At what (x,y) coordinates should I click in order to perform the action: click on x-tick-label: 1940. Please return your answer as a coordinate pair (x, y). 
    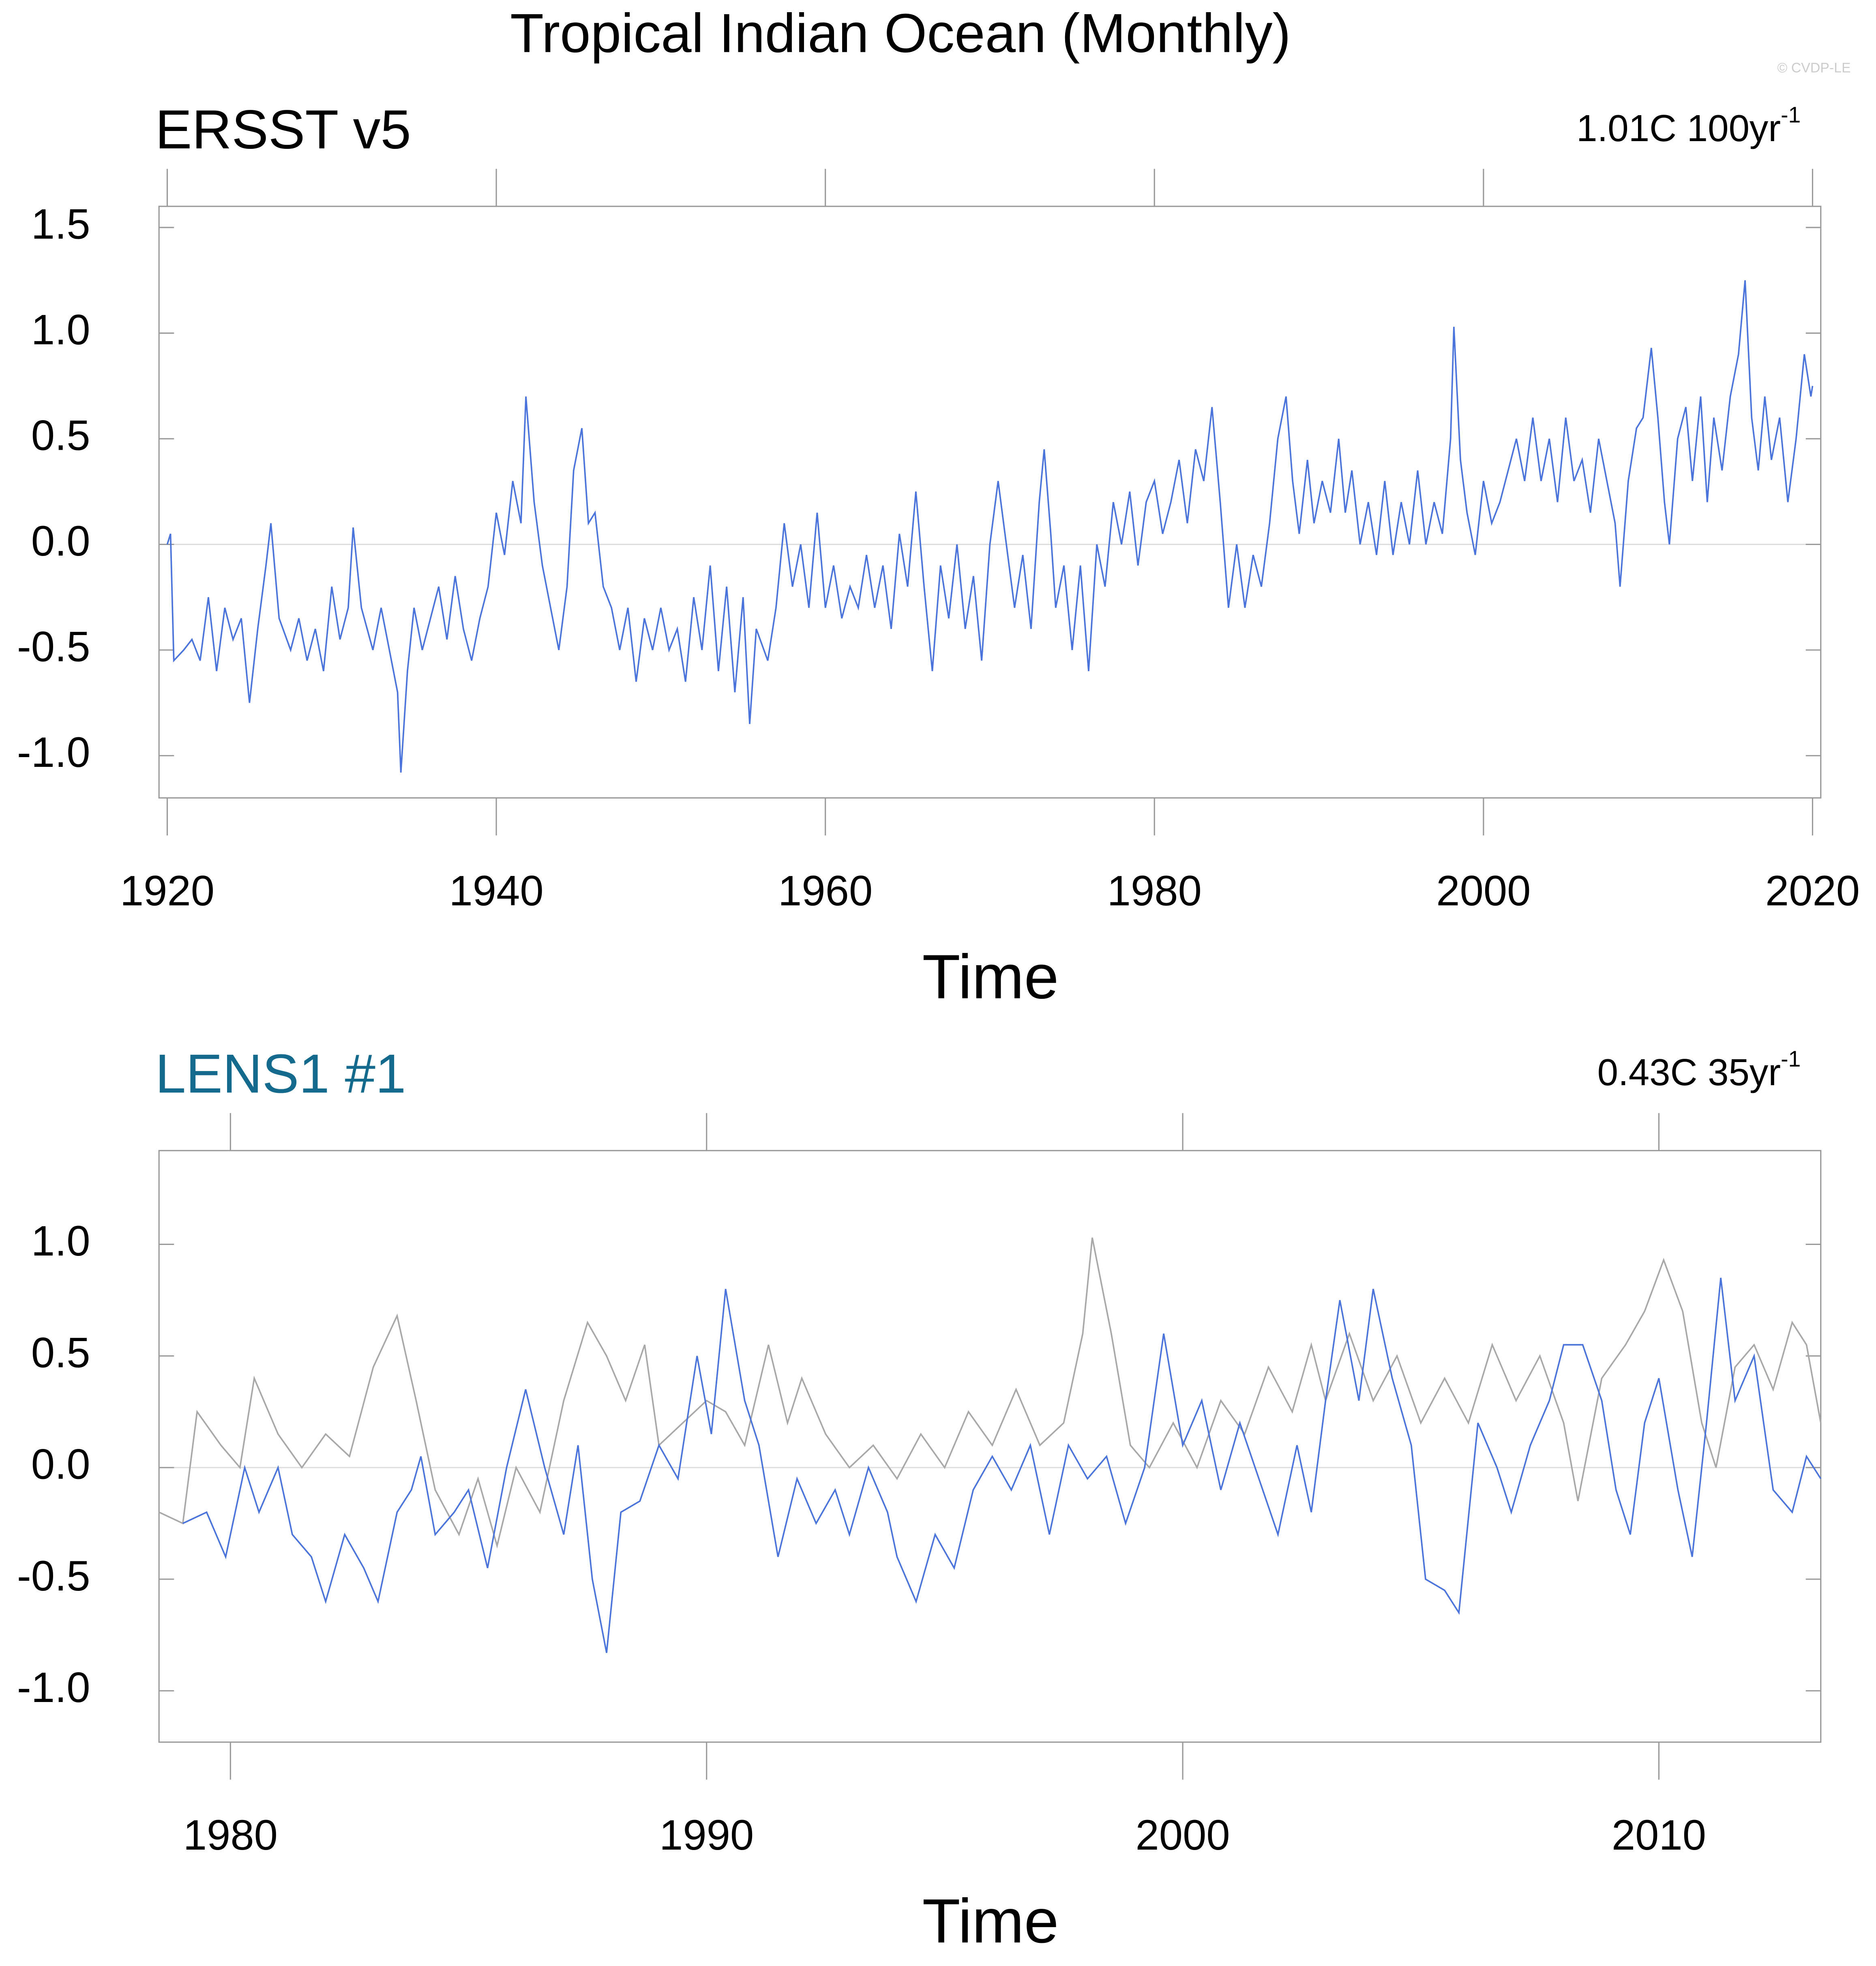
    Looking at the image, I should click on (496, 891).